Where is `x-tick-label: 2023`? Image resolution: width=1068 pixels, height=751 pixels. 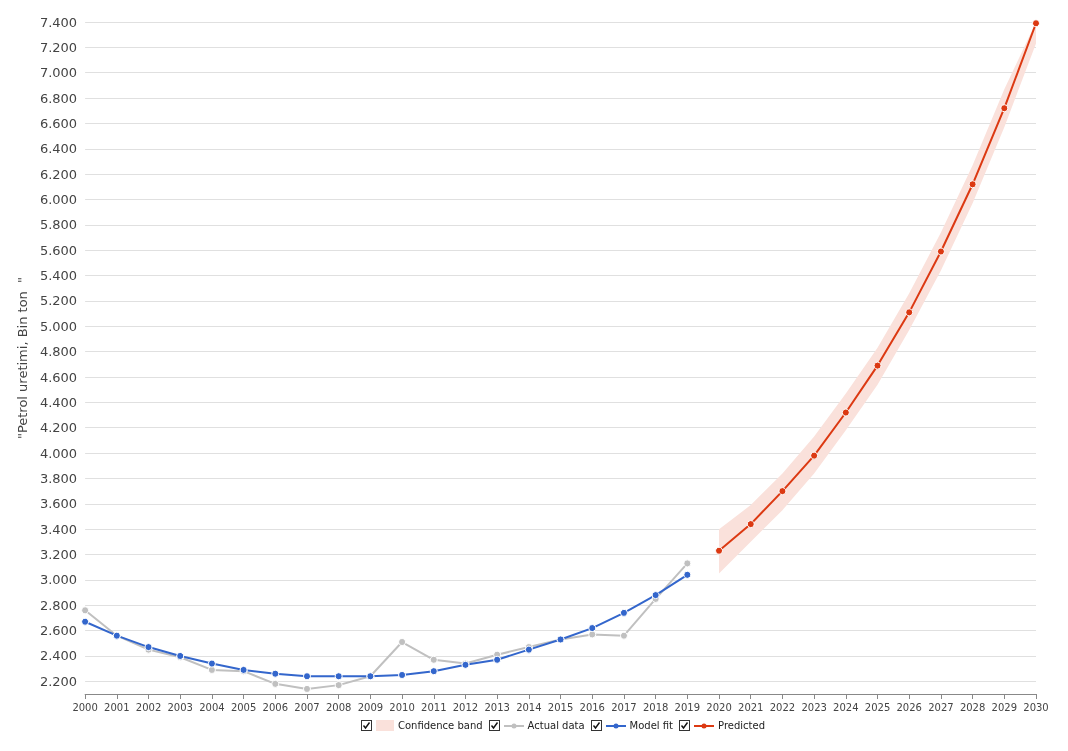 x-tick-label: 2023 is located at coordinates (814, 707).